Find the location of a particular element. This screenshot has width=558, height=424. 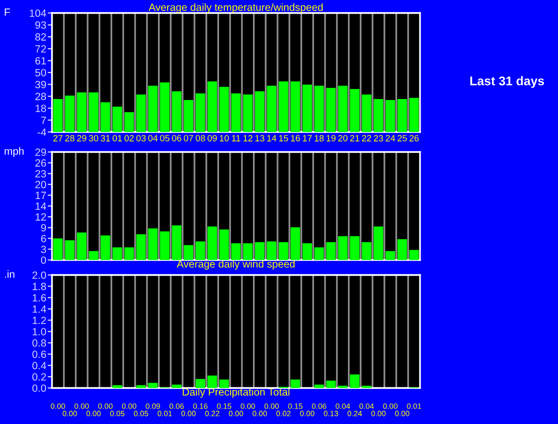

x-tick-label: 03 is located at coordinates (141, 138).